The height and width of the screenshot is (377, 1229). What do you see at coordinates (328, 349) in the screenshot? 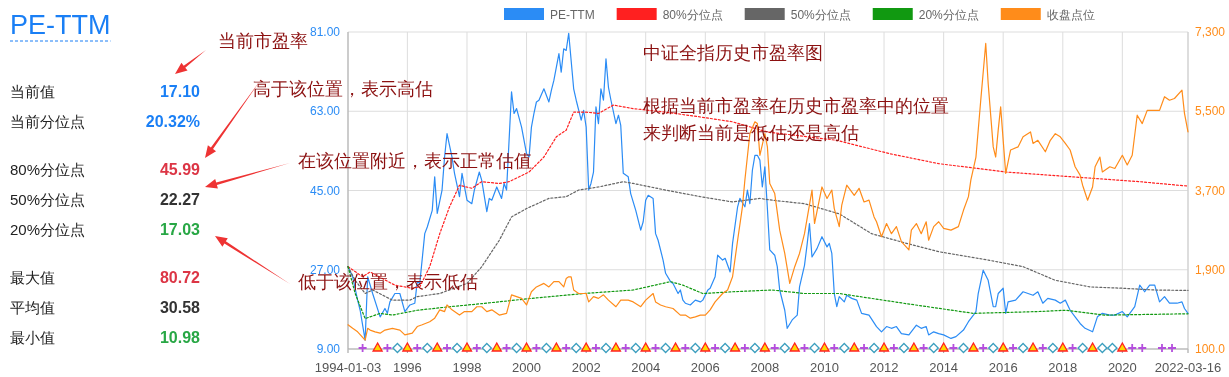
I see `y-tick-label: 9.00` at bounding box center [328, 349].